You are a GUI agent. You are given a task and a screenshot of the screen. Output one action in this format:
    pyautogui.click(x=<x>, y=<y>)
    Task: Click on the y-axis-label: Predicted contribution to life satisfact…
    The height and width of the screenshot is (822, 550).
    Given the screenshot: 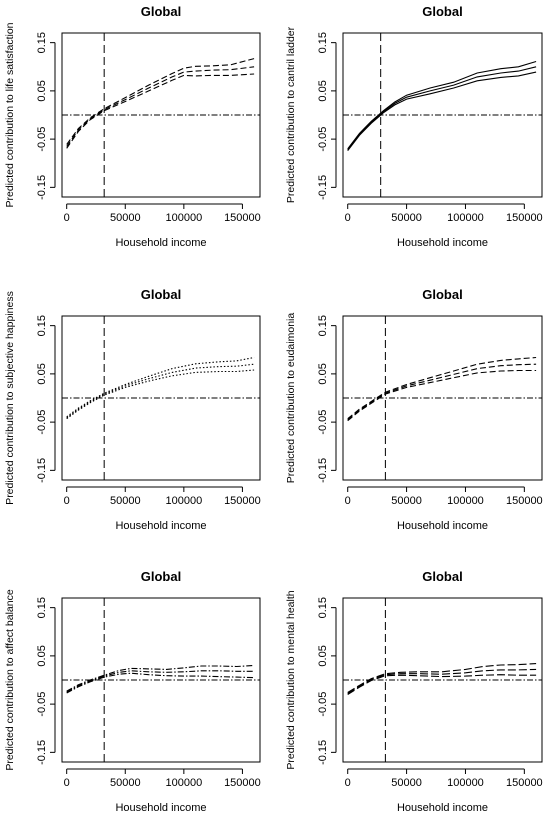 What is the action you would take?
    pyautogui.click(x=10, y=114)
    